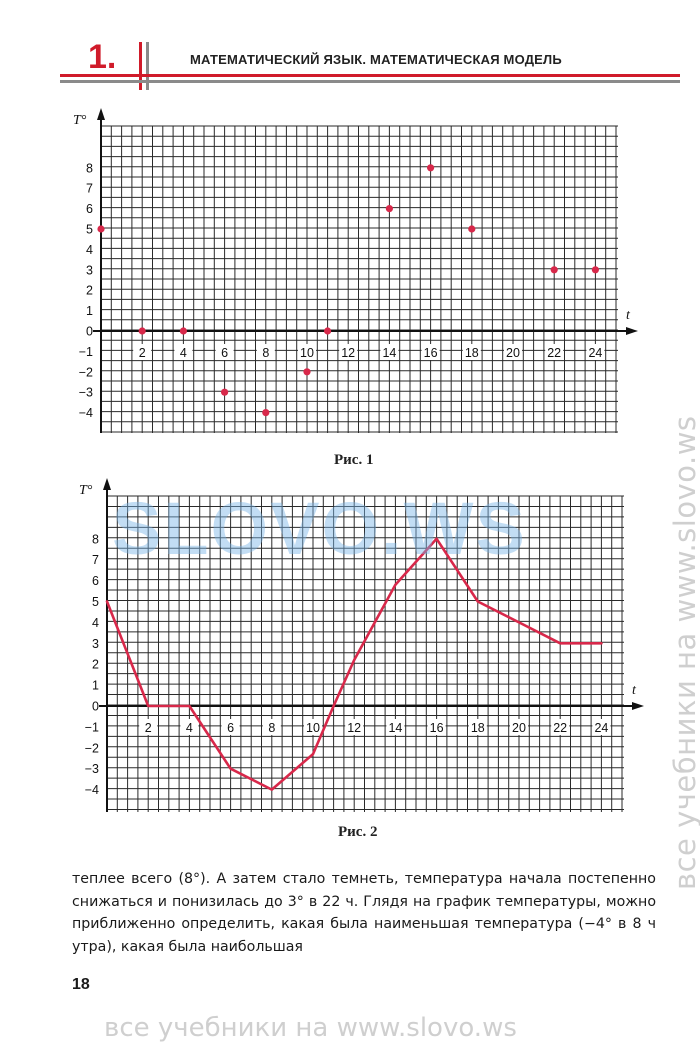  Describe the element at coordinates (354, 460) in the screenshot. I see `figure-1-caption: Рис. 1` at that location.